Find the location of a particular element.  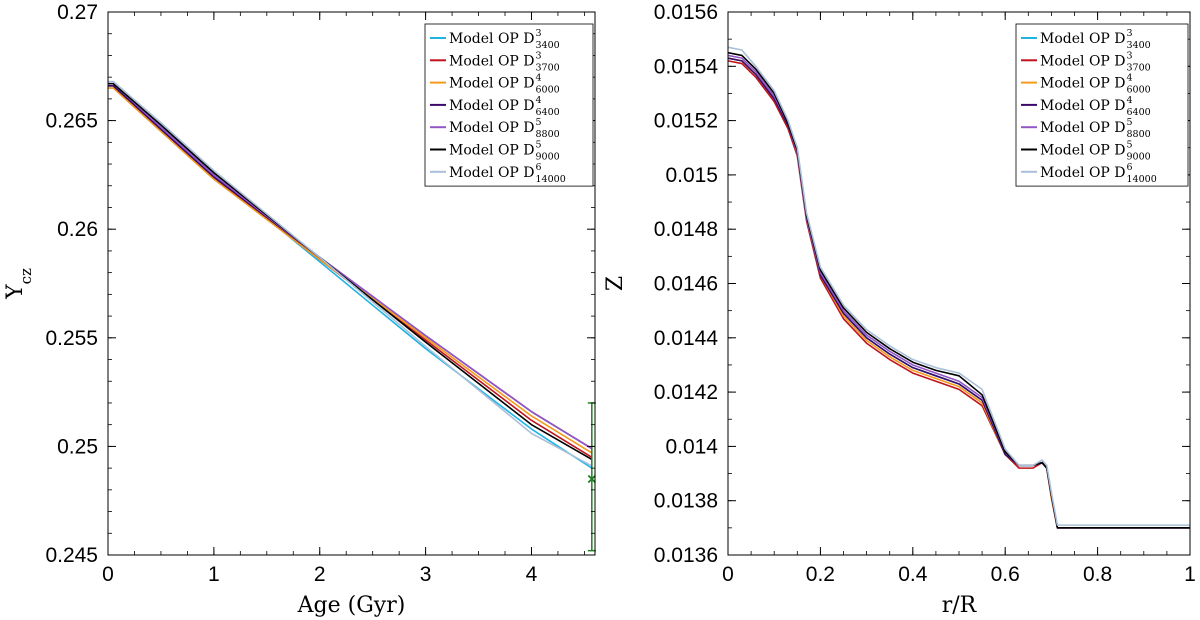

y-tick-label: 0.0148 is located at coordinates (686, 229).